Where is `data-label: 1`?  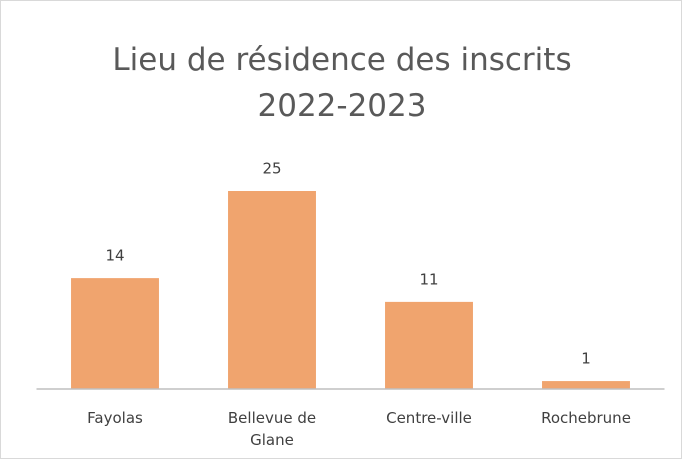 data-label: 1 is located at coordinates (586, 359).